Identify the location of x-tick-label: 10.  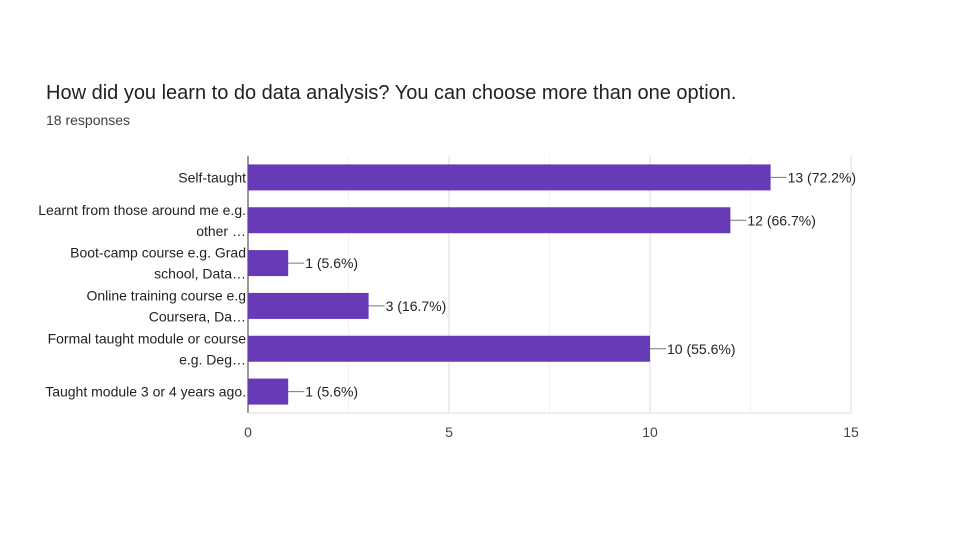
(650, 432).